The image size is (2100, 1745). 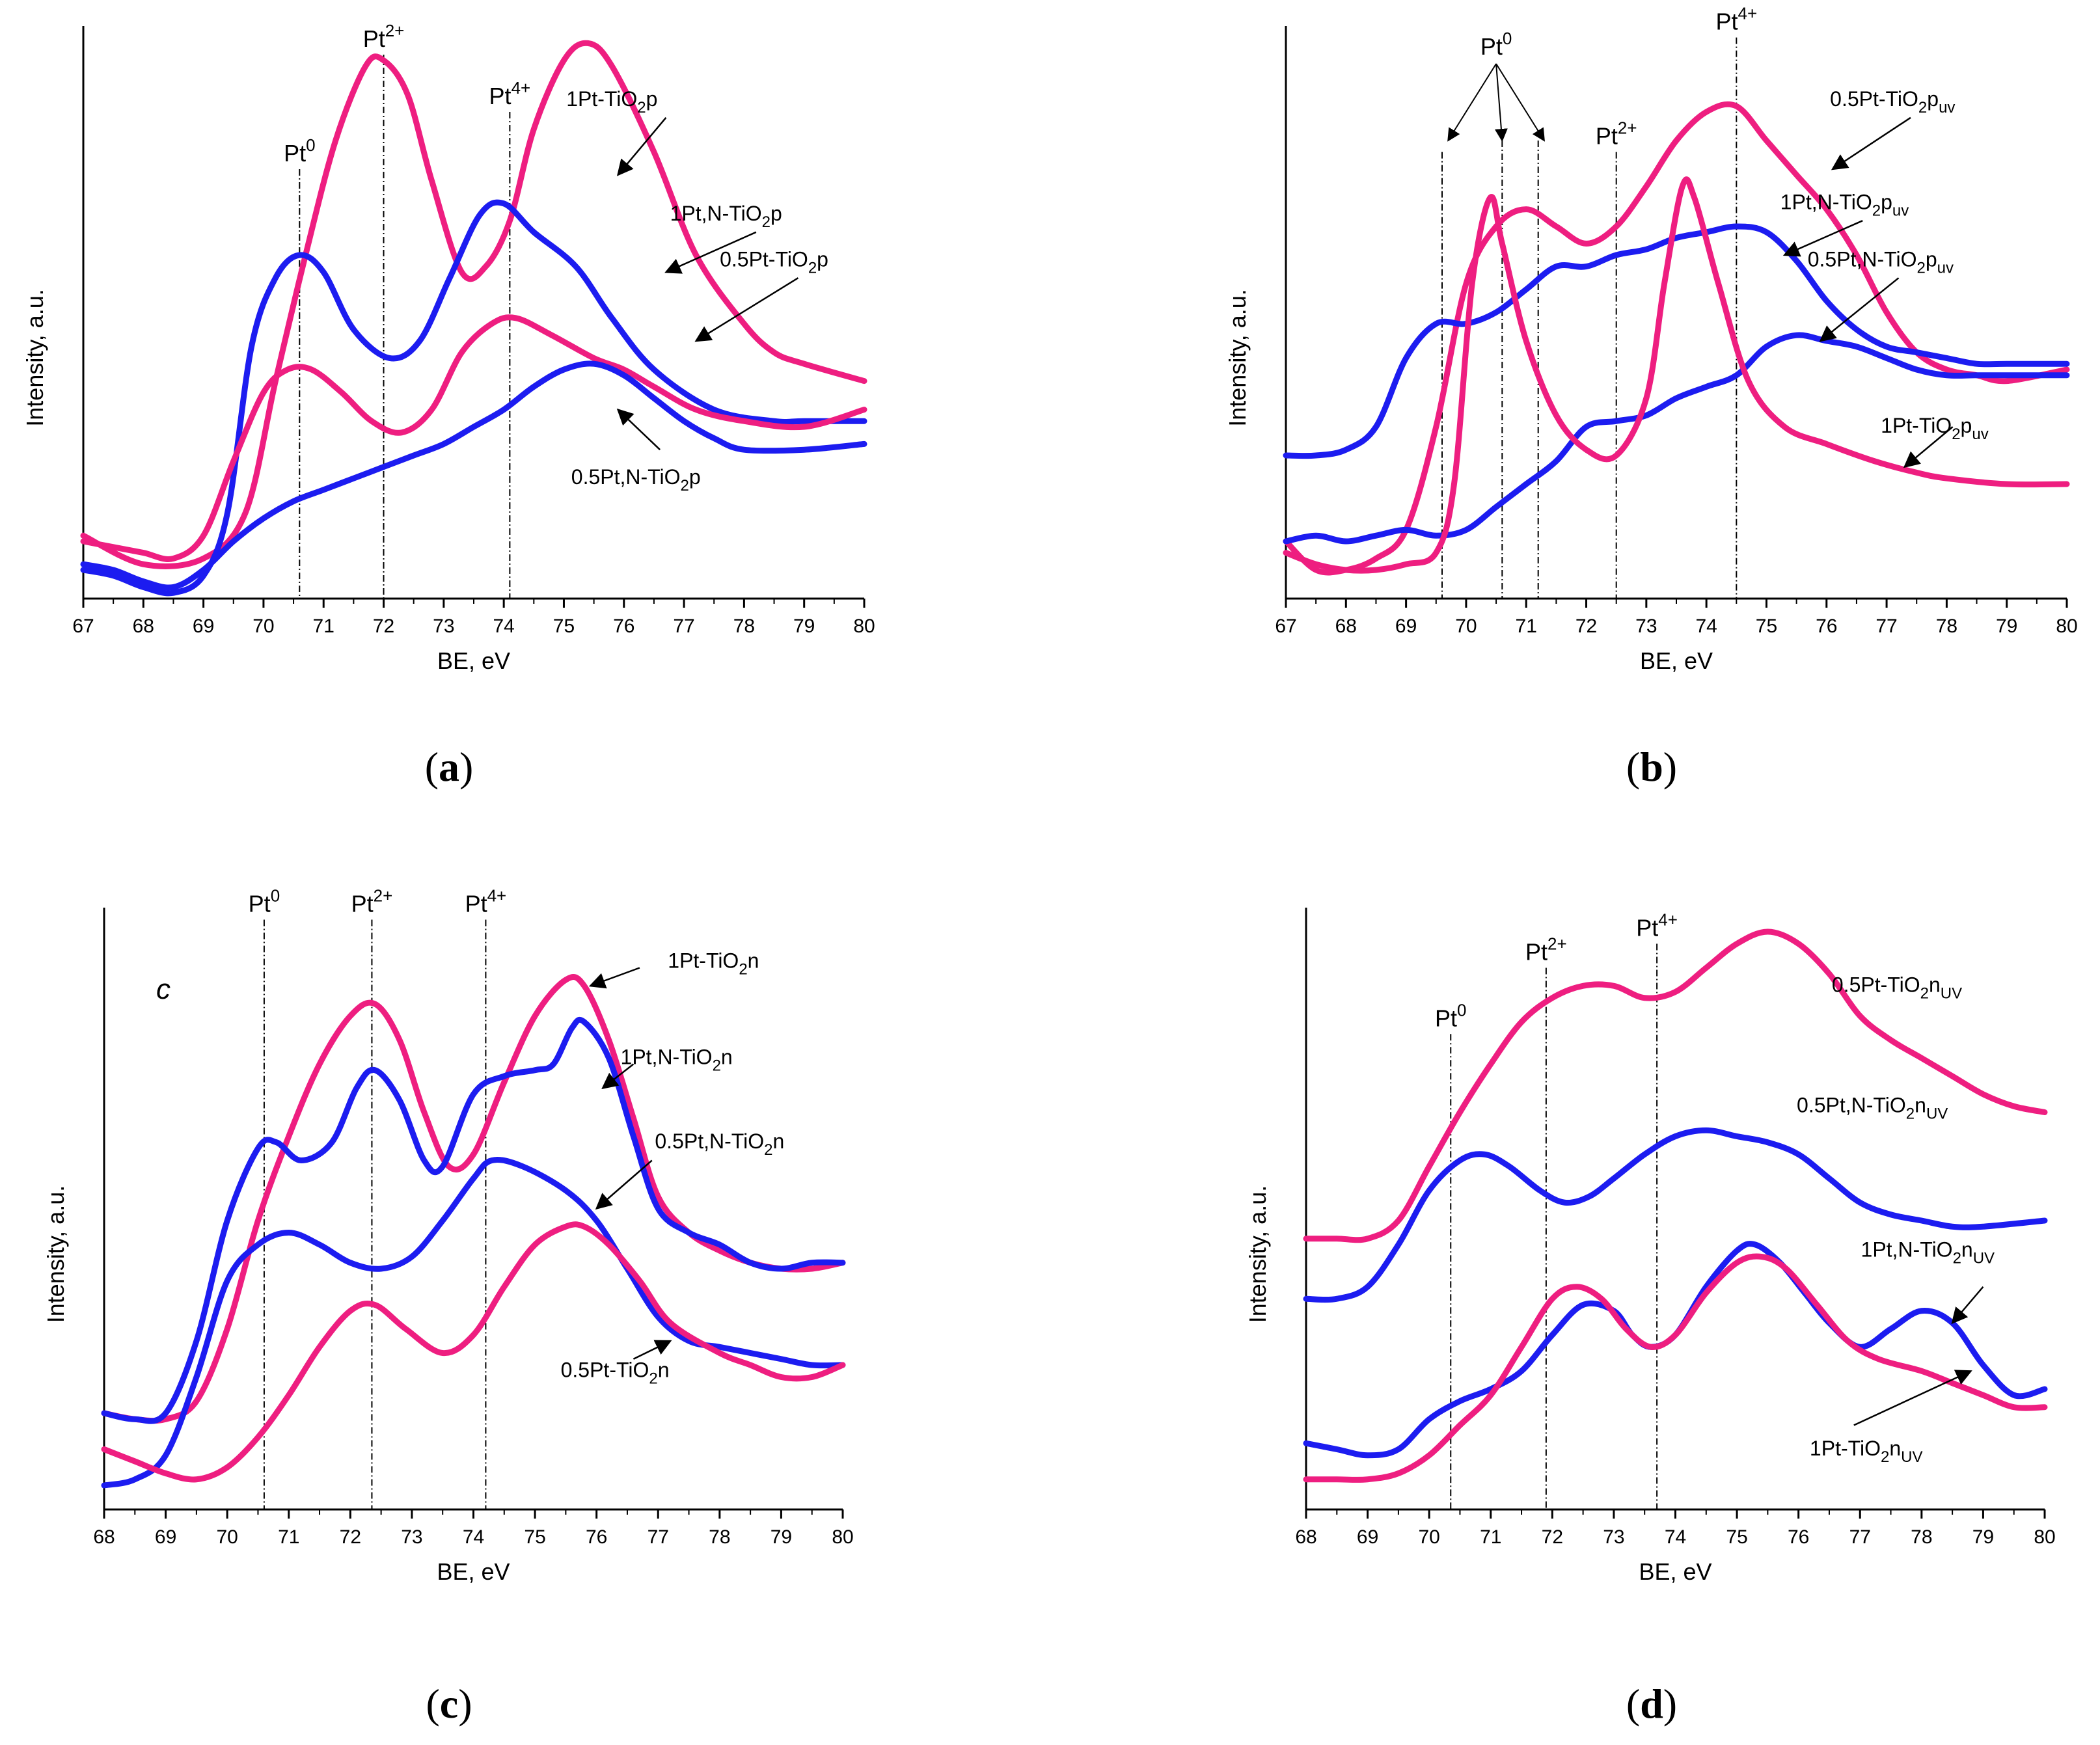 What do you see at coordinates (1892, 101) in the screenshot?
I see `series-label: 0.5Pt-TiO2puv` at bounding box center [1892, 101].